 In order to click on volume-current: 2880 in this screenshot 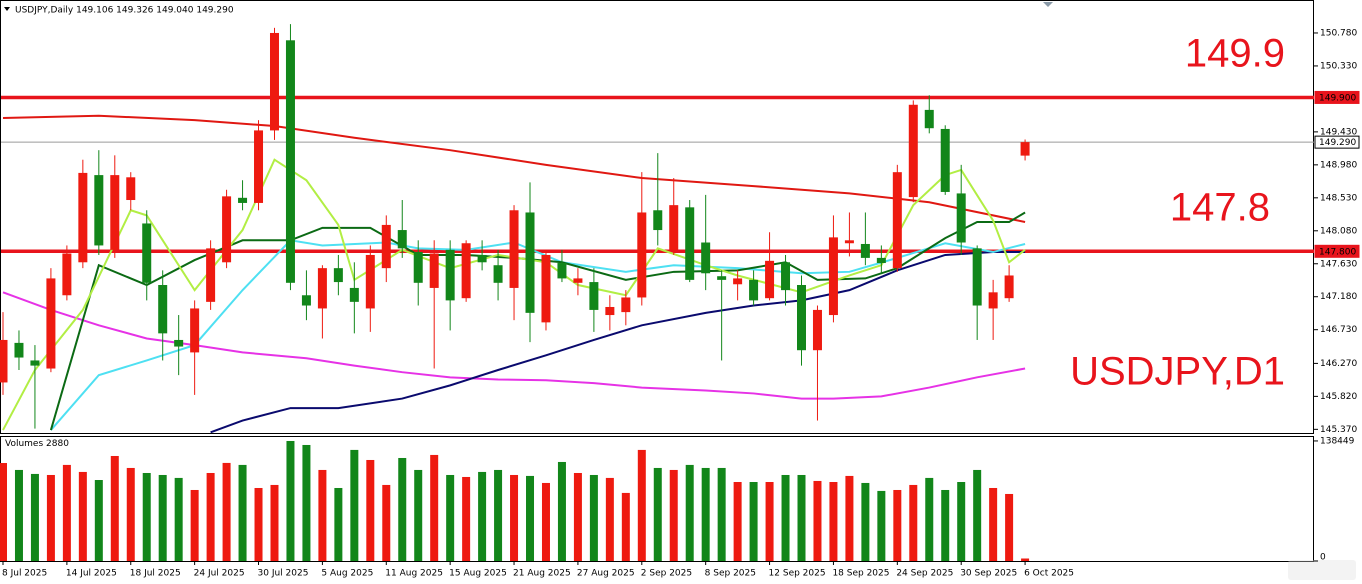, I will do `click(57, 444)`.